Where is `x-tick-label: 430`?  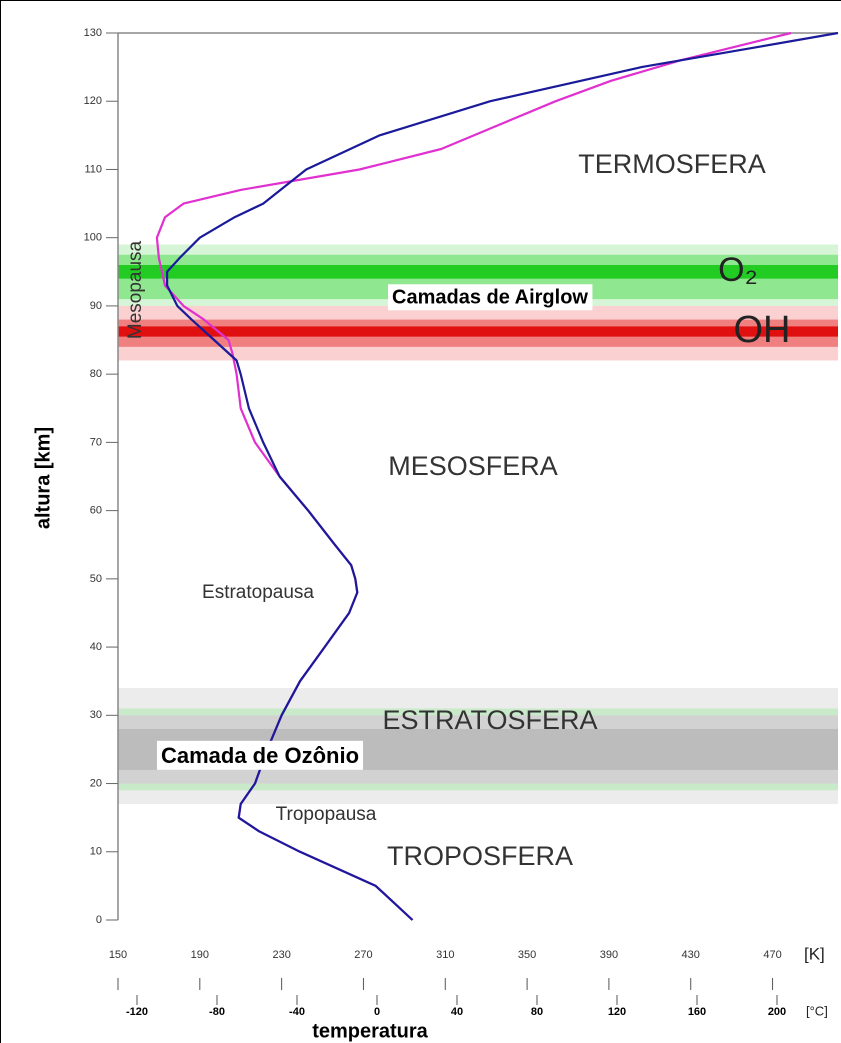 x-tick-label: 430 is located at coordinates (691, 955).